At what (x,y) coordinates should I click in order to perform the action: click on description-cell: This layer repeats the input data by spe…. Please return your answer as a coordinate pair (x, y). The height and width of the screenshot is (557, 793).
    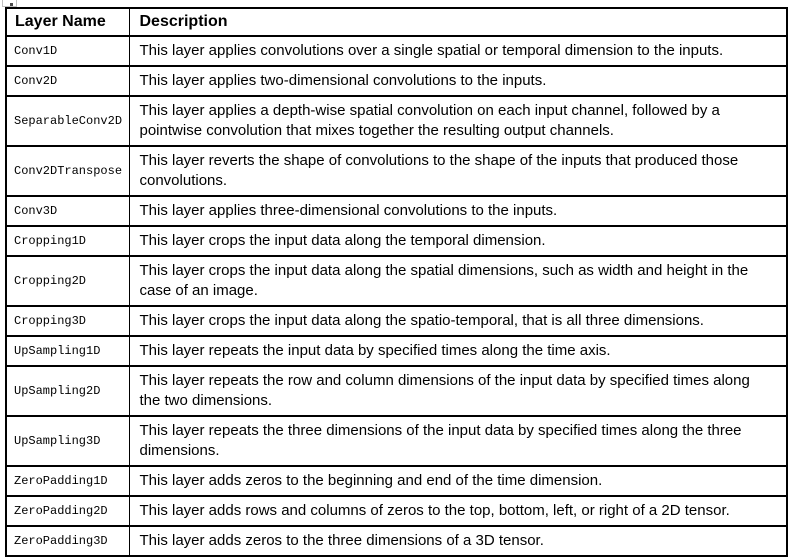
    Looking at the image, I should click on (458, 350).